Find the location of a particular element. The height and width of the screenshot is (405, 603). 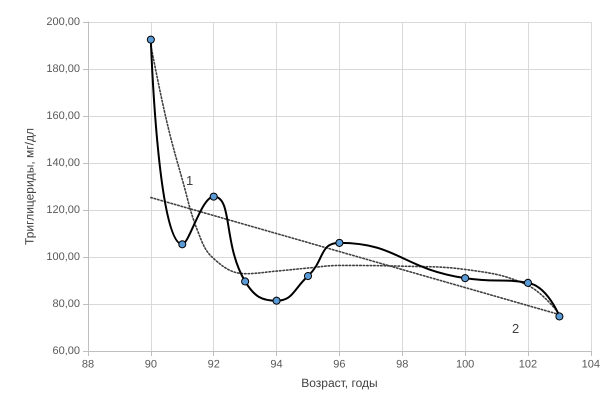

x-axis-title: Возраст, годы is located at coordinates (339, 383).